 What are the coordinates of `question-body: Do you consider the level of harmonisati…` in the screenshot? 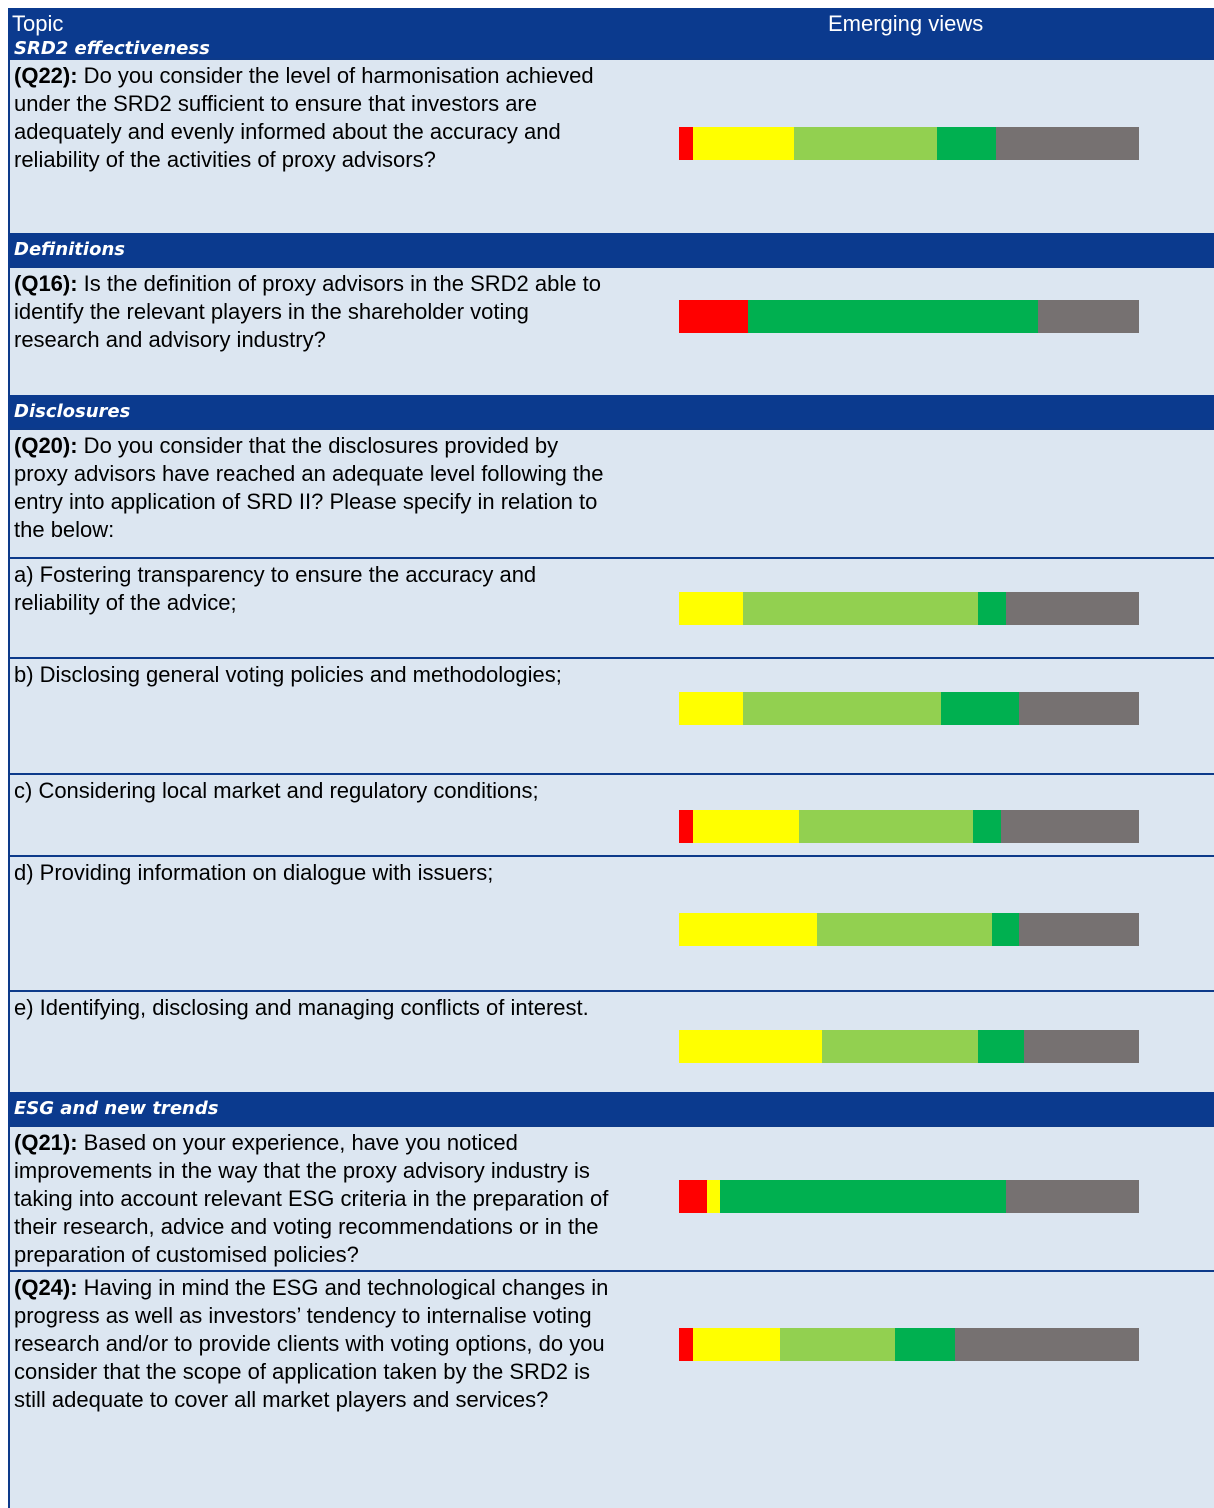 It's located at (304, 117).